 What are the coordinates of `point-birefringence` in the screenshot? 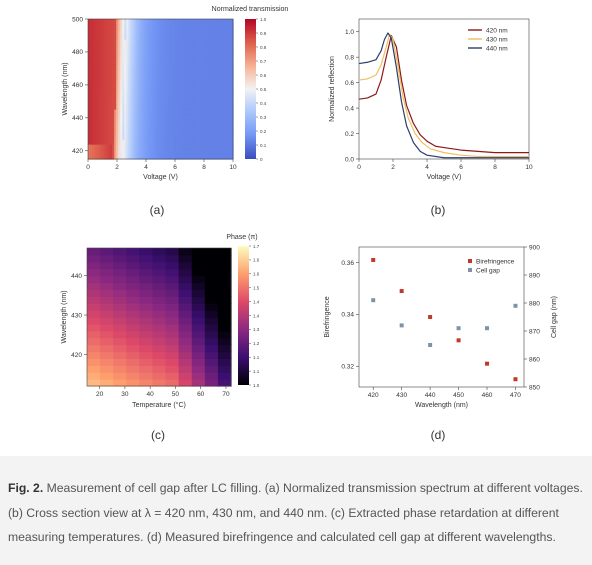 It's located at (458, 340).